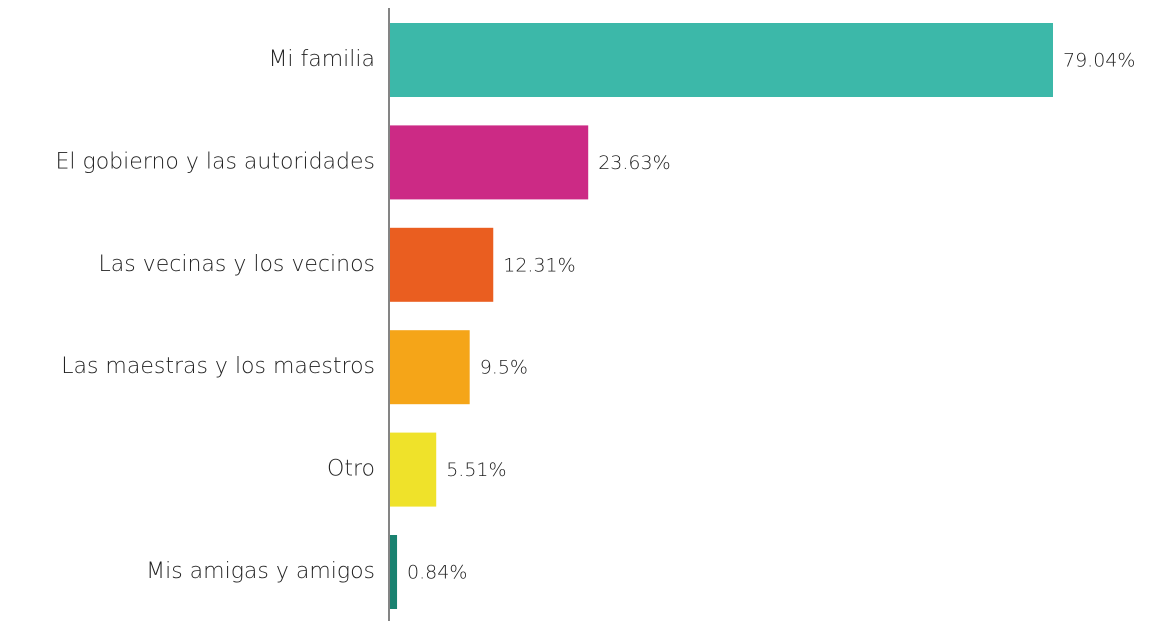 This screenshot has height=621, width=1160. I want to click on value-label: 12.31%, so click(539, 265).